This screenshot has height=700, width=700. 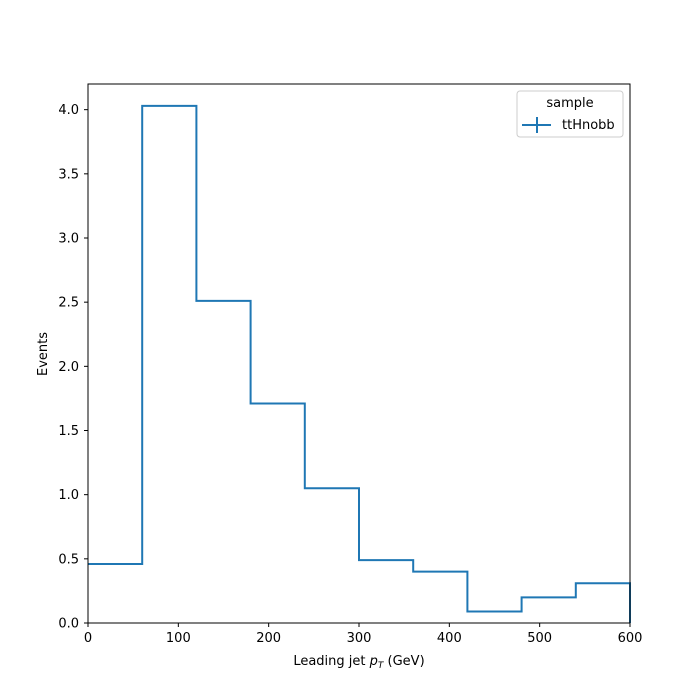 What do you see at coordinates (359, 638) in the screenshot?
I see `x-tick-label: 300` at bounding box center [359, 638].